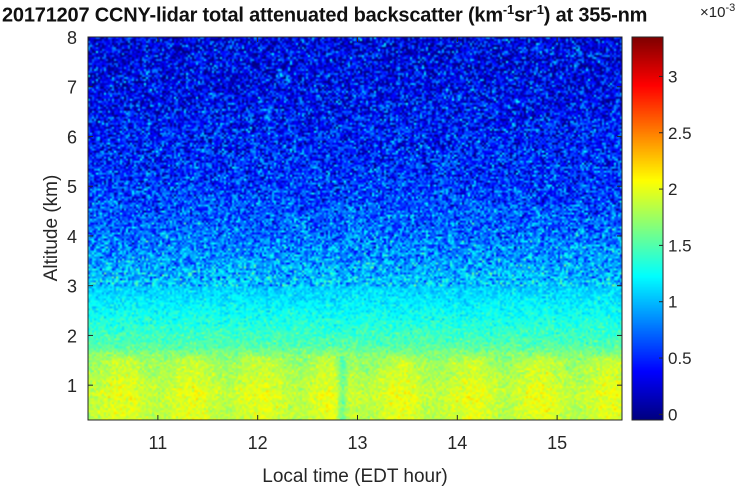 The image size is (753, 488). Describe the element at coordinates (672, 302) in the screenshot. I see `colorbar-tick-label: 1` at that location.